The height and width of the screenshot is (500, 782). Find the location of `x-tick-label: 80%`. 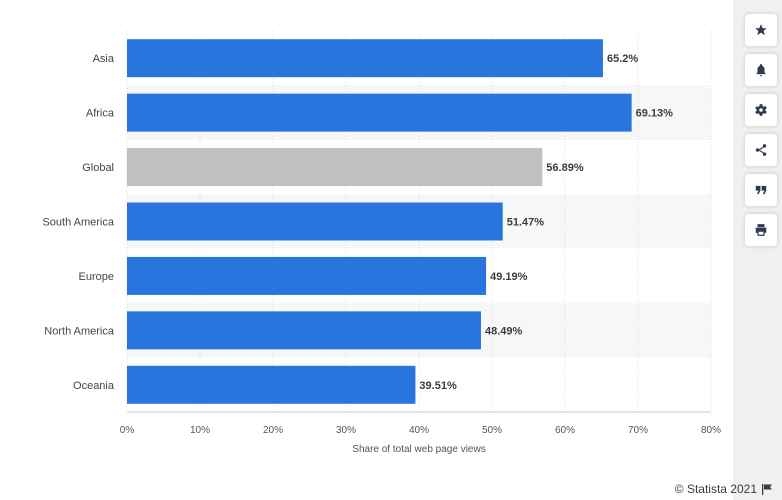

x-tick-label: 80% is located at coordinates (711, 430).